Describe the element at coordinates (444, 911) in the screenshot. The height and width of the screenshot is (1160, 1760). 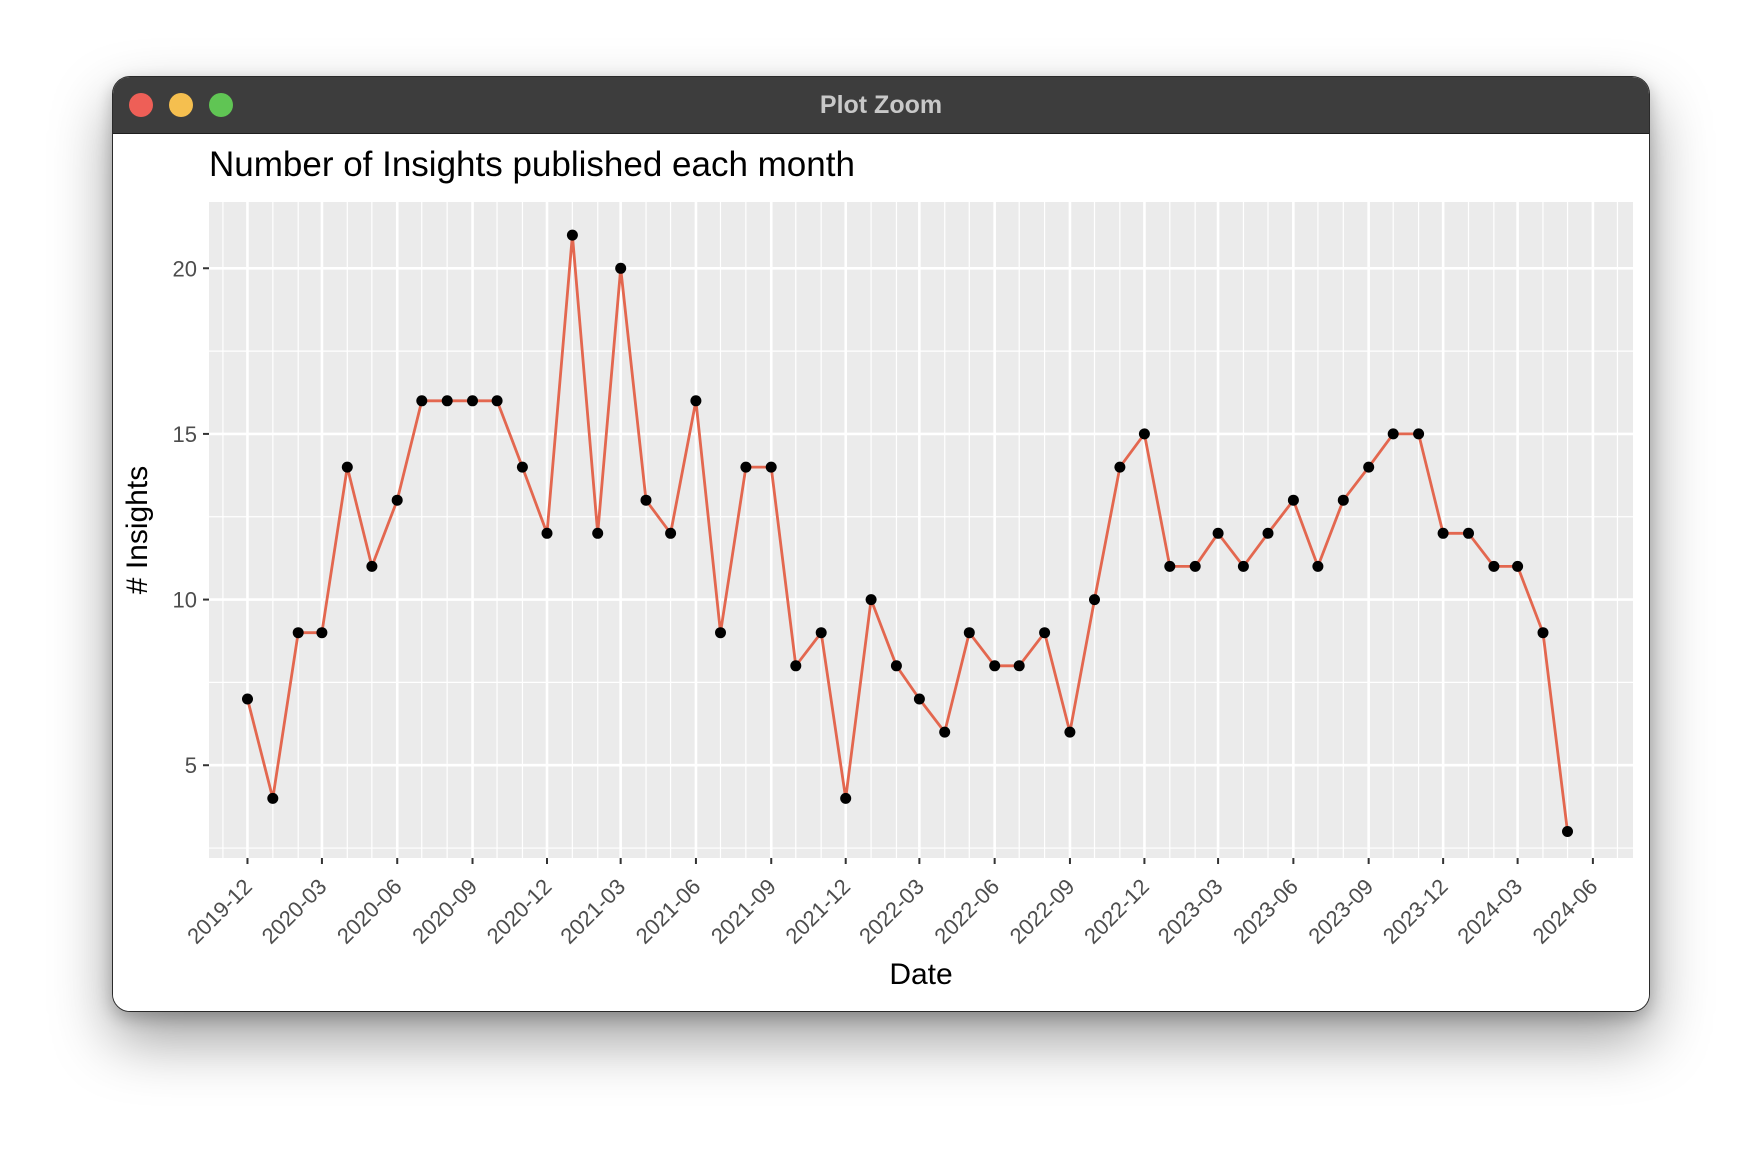
I see `x-tick-label: 2020-09` at that location.